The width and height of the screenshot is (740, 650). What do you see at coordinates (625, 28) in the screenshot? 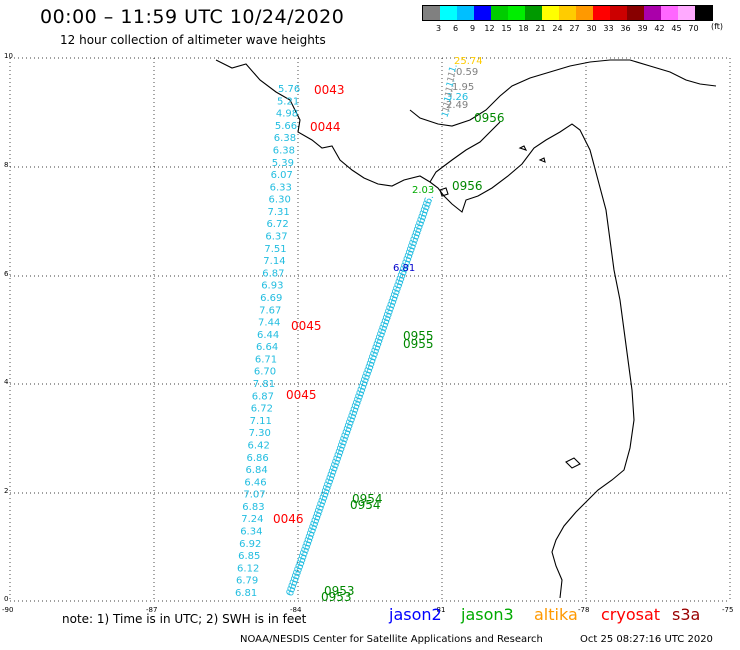
I see `legend-tick: 36` at bounding box center [625, 28].